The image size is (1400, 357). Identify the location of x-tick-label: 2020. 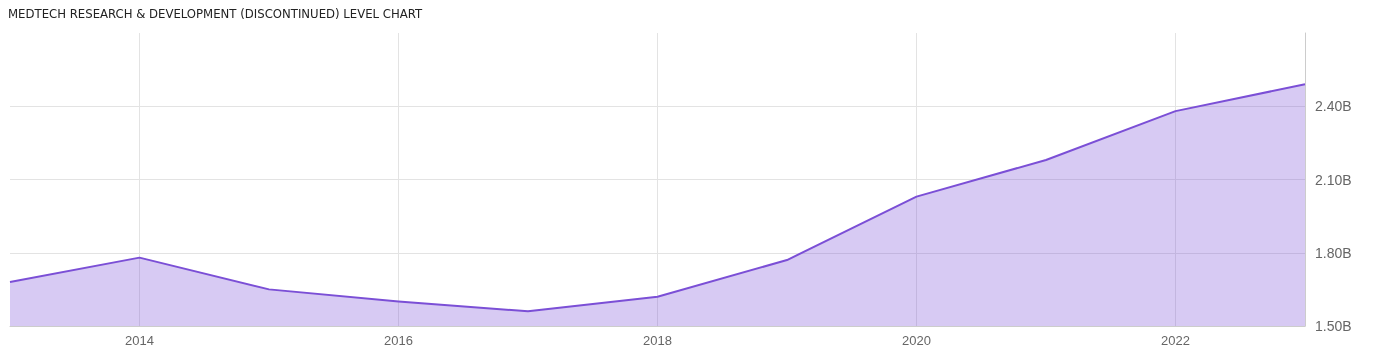
(916, 340).